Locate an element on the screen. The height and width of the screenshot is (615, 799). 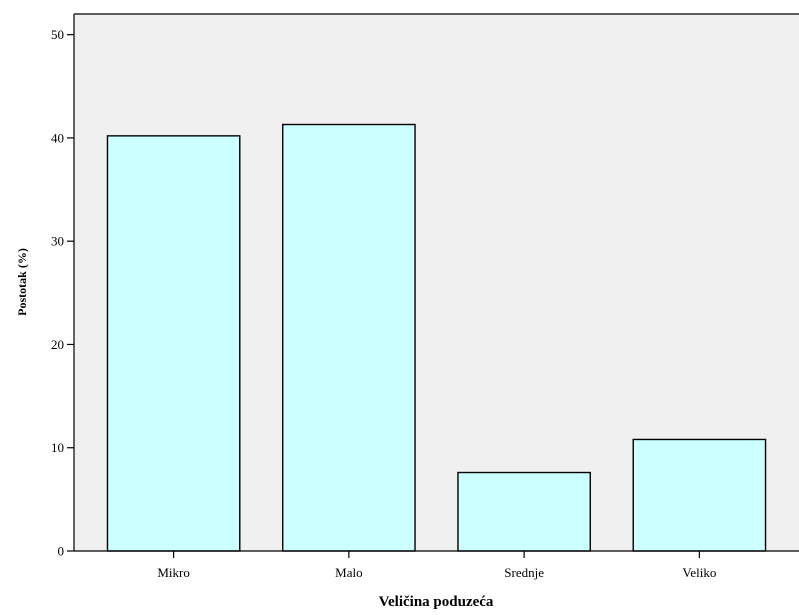
y-ticks-layer: 0 10 20 30 40 50 is located at coordinates (62, 293).